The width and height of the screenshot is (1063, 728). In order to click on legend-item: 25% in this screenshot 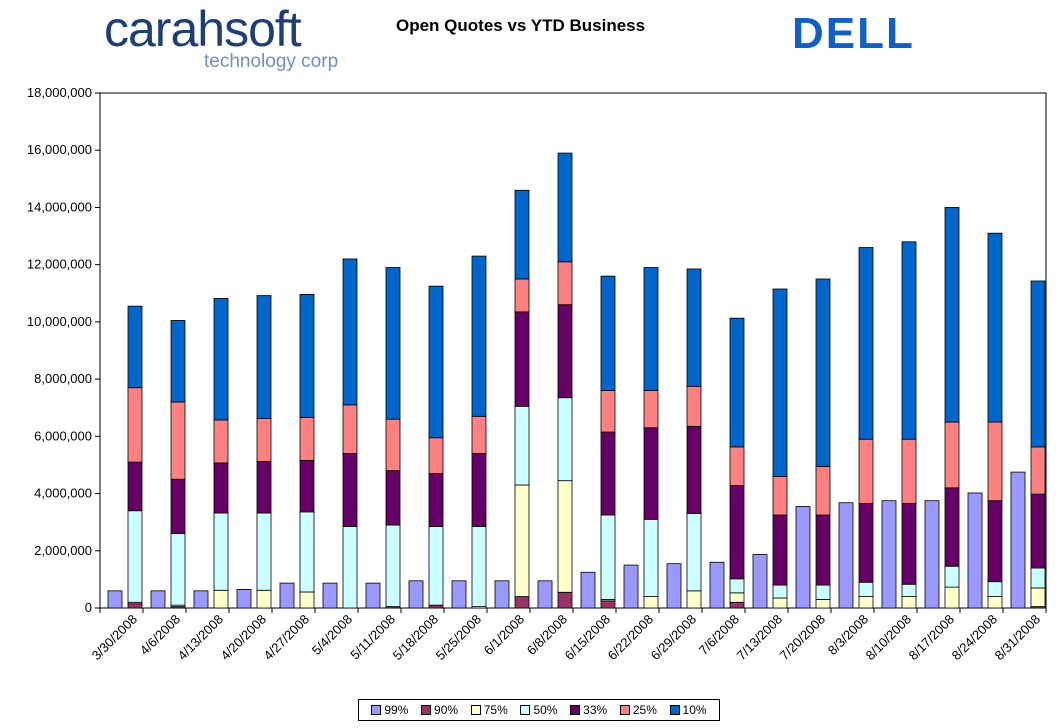, I will do `click(638, 710)`.